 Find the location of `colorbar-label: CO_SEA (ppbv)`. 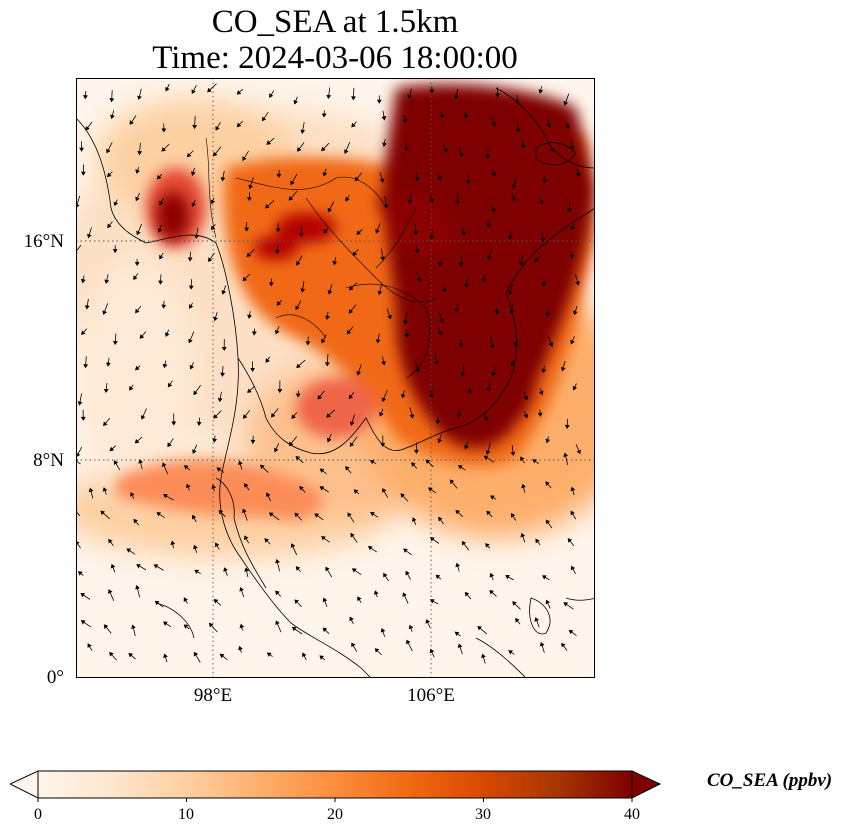

colorbar-label: CO_SEA (ppbv) is located at coordinates (770, 780).